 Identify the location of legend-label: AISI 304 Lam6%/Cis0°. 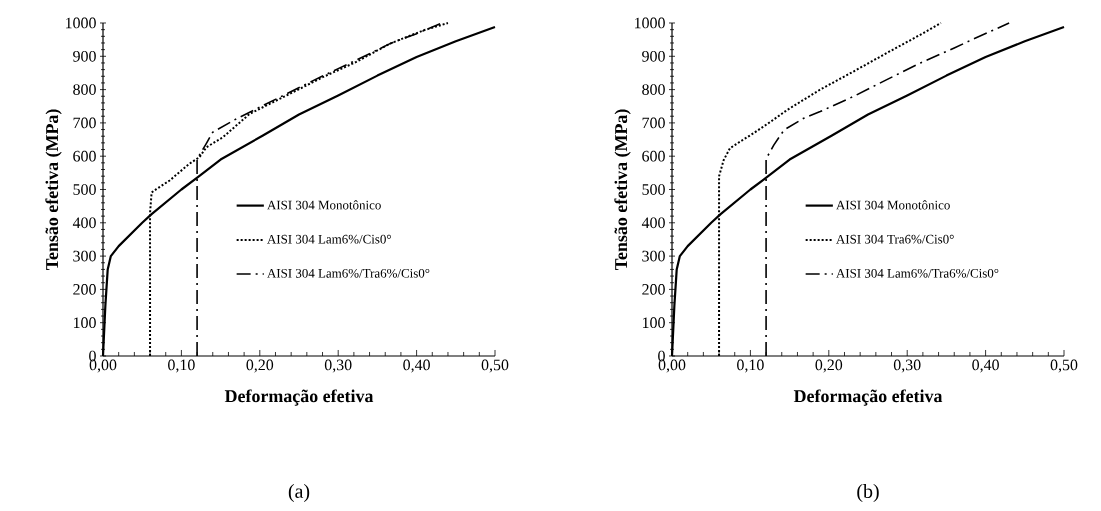
(329, 239).